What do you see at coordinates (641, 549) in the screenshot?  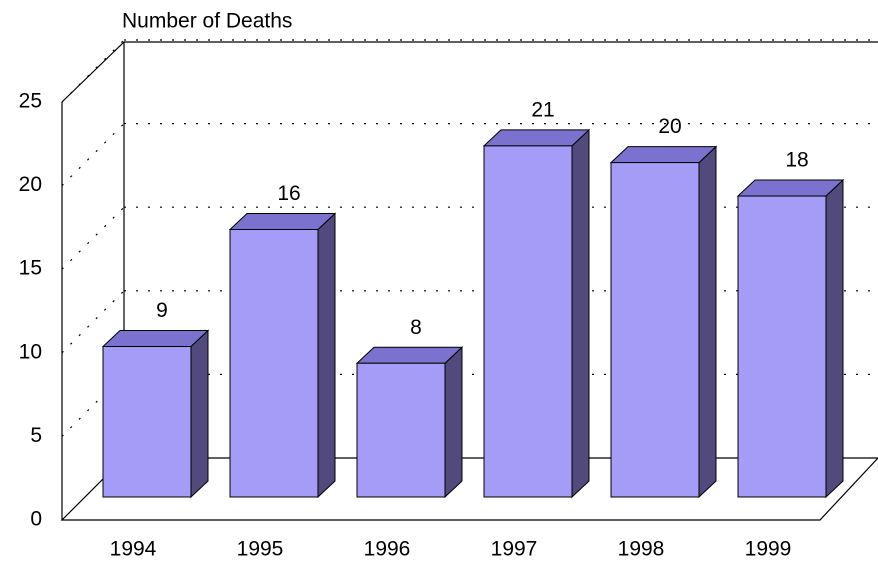 I see `x-tick-label: 1998` at bounding box center [641, 549].